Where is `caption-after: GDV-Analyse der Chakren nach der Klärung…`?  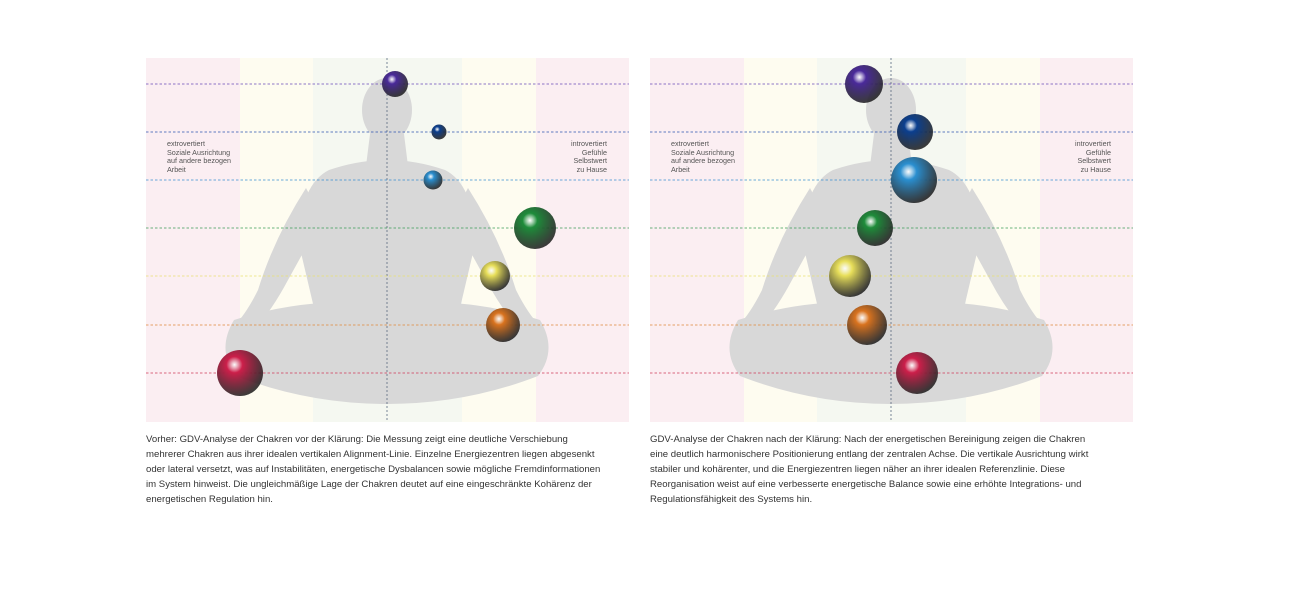 caption-after: GDV-Analyse der Chakren nach der Klärung… is located at coordinates (869, 469).